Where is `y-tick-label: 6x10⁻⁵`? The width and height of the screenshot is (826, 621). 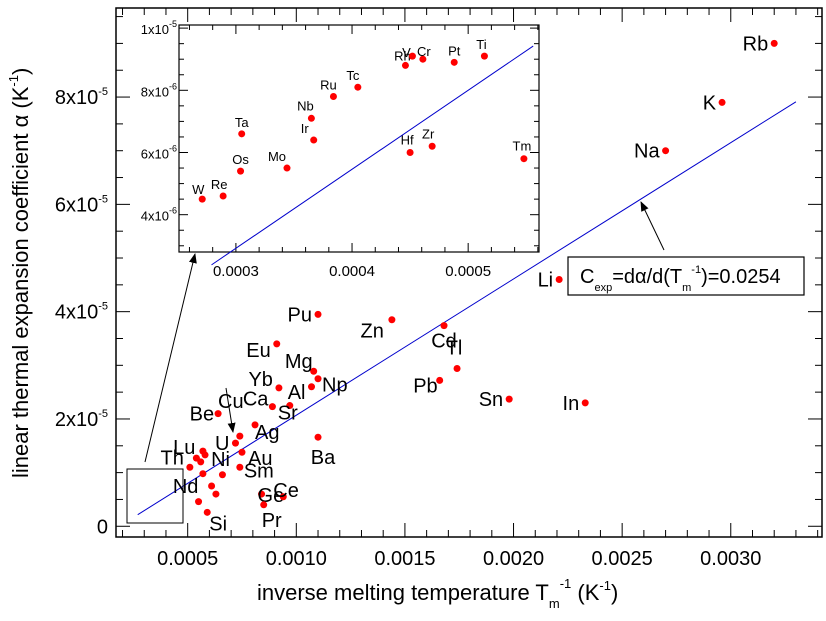
y-tick-label: 6x10⁻⁵ is located at coordinates (81, 204).